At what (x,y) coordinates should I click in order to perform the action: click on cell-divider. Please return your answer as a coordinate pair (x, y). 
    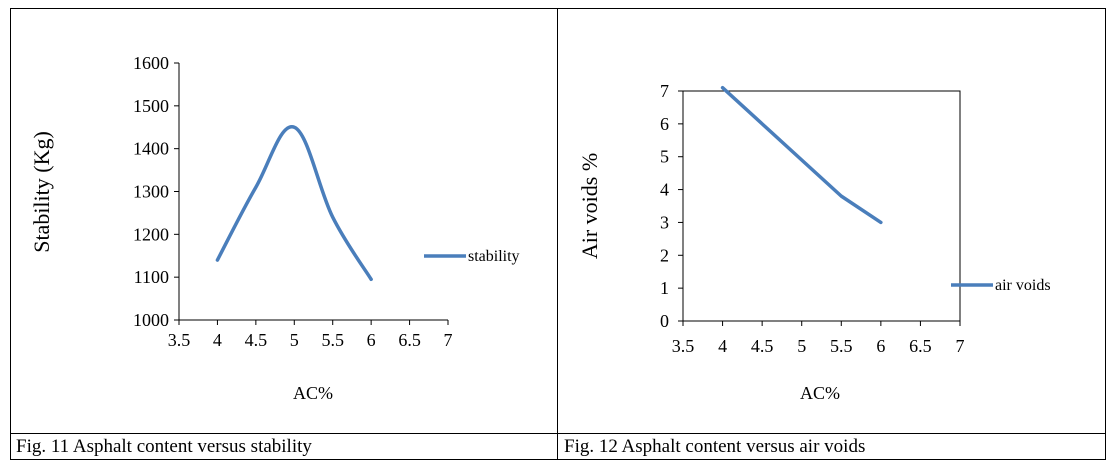
    Looking at the image, I should click on (557, 234).